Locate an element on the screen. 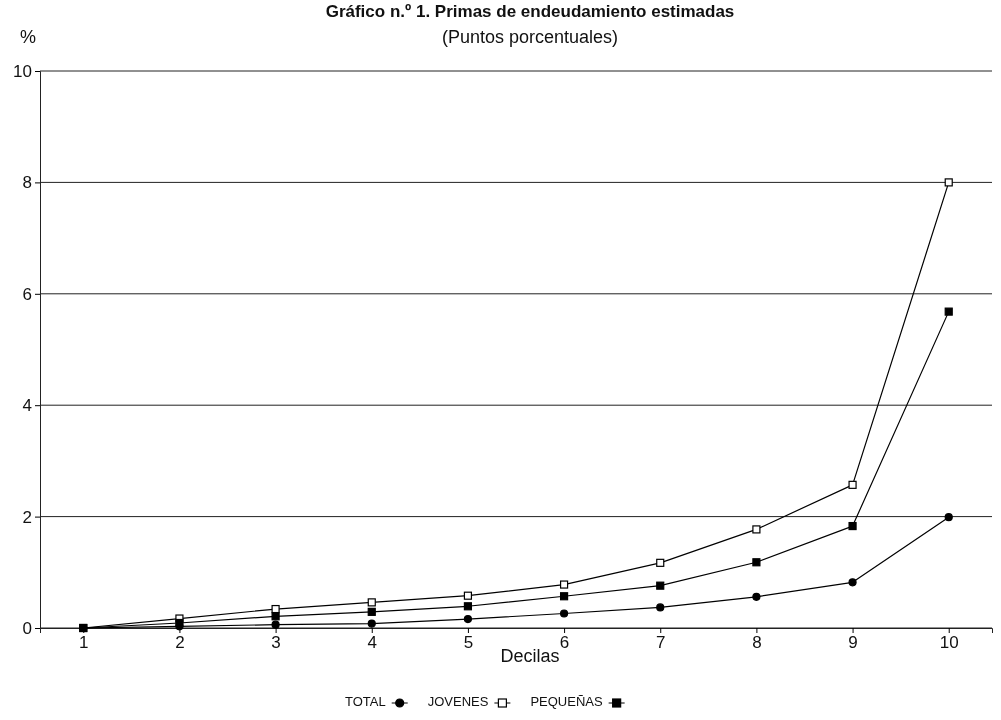 This screenshot has height=720, width=1001. y-tick-label: 2 is located at coordinates (27, 517).